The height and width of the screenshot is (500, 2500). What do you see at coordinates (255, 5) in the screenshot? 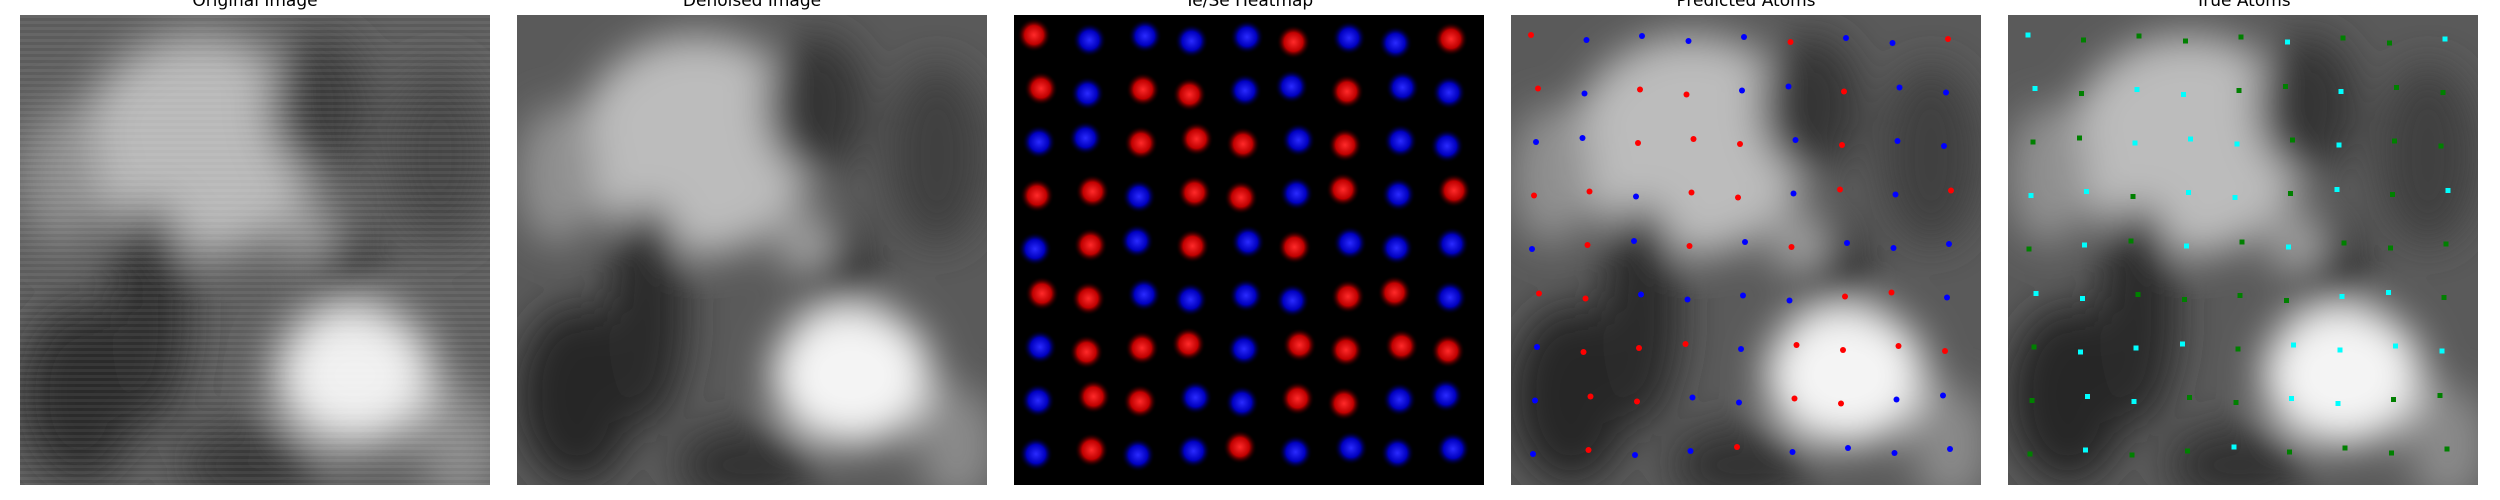
I see `panel-title-original: Original Image` at bounding box center [255, 5].